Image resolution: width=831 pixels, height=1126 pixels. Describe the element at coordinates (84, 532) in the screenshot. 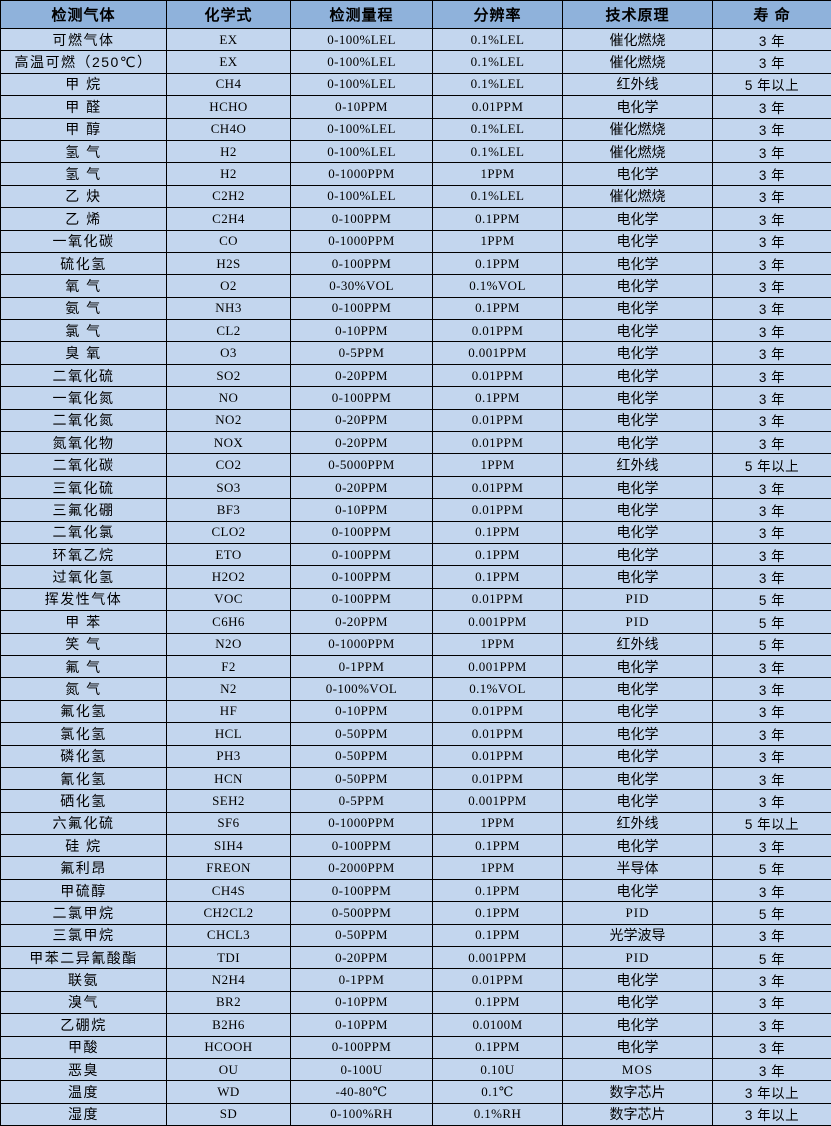

I see `cell-gas: 二氧化氯` at that location.